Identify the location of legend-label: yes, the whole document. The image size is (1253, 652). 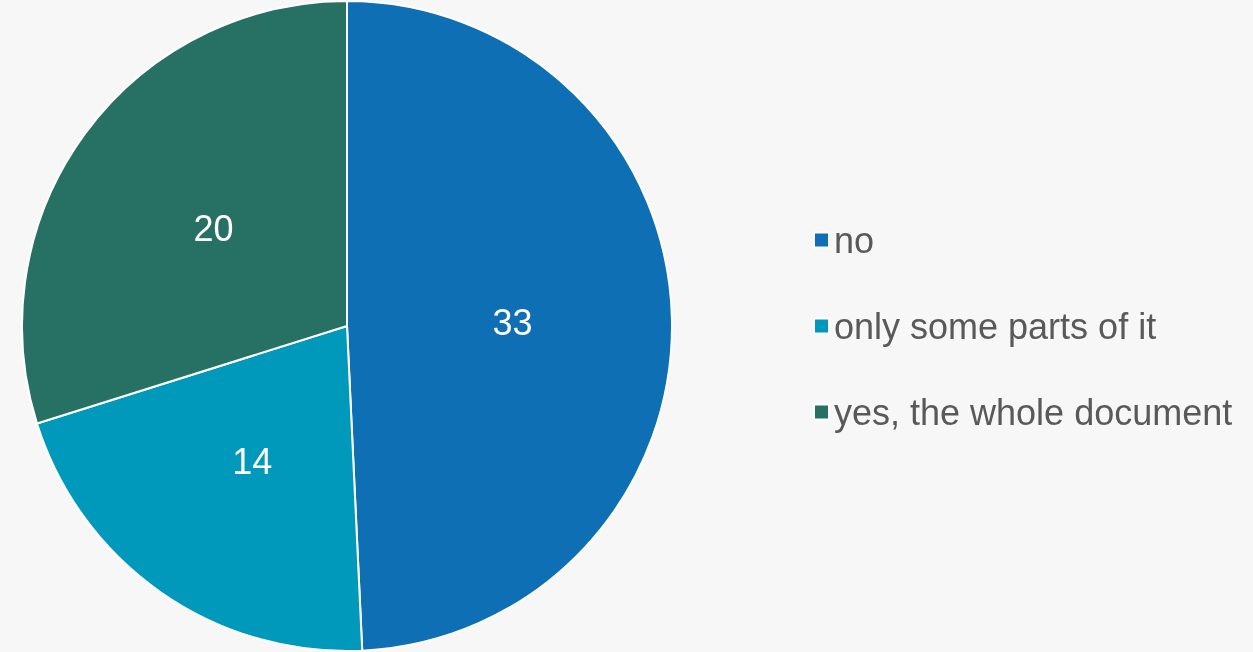
(1033, 412).